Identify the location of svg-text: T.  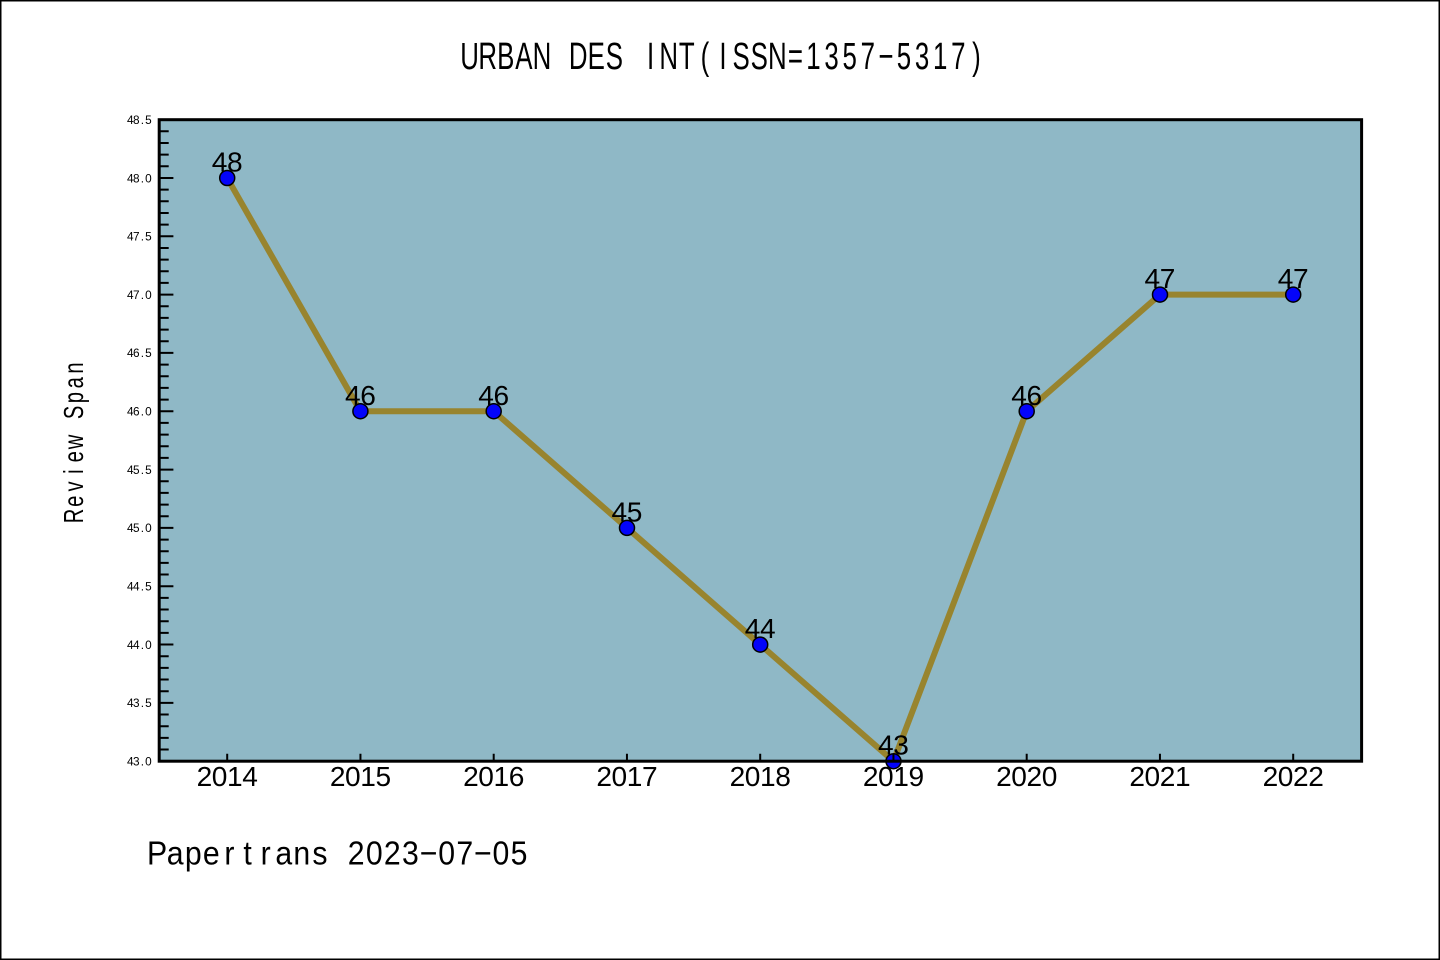
(687, 56).